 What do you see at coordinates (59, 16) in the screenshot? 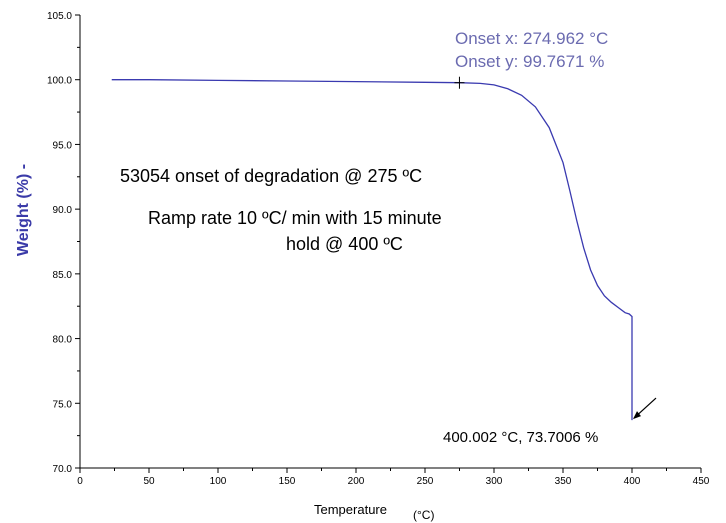
I see `y-tick-label: 105.0` at bounding box center [59, 16].